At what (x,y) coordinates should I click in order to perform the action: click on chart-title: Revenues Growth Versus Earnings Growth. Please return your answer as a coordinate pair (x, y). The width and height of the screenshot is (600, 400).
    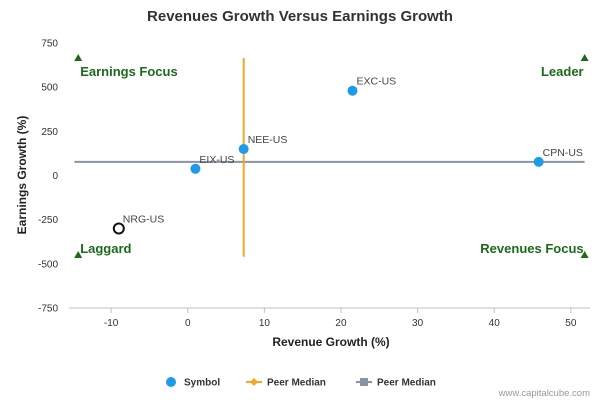
    Looking at the image, I should click on (300, 16).